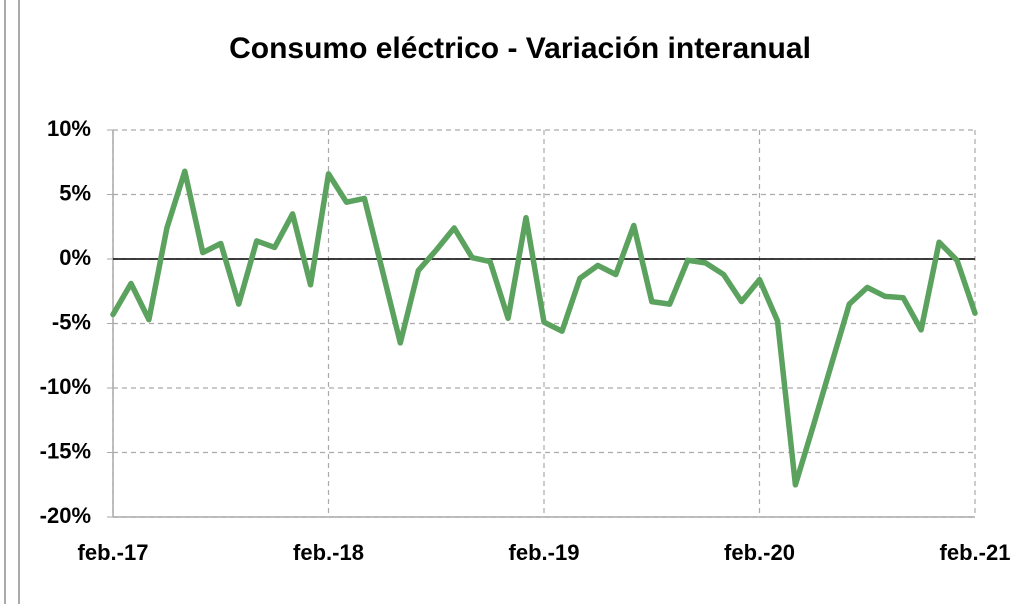 This screenshot has width=1020, height=604. Describe the element at coordinates (65, 386) in the screenshot. I see `y-tick-label: -10%` at that location.